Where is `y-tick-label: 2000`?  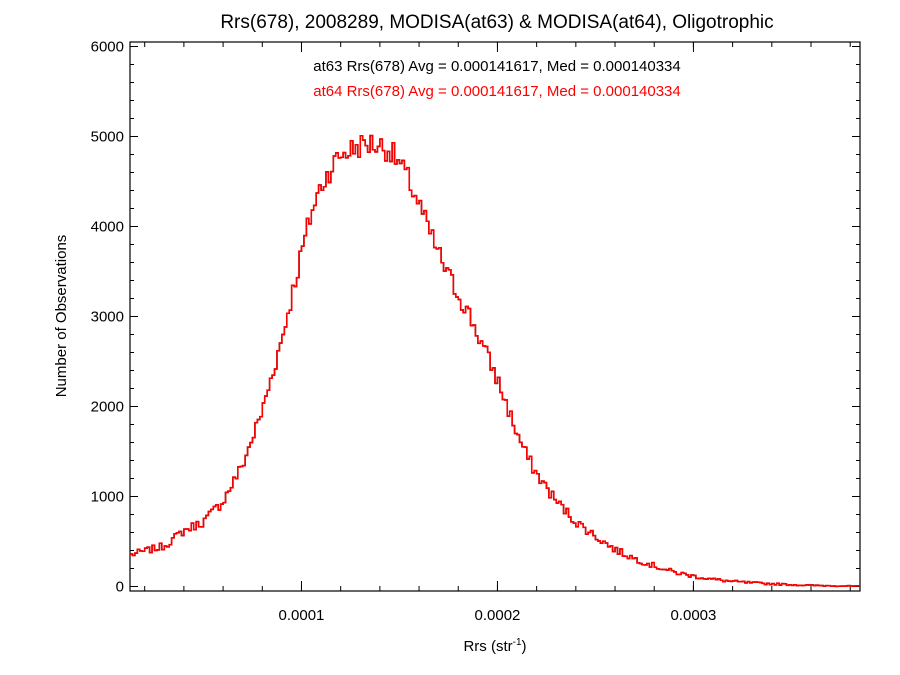
y-tick-label: 2000 is located at coordinates (107, 407).